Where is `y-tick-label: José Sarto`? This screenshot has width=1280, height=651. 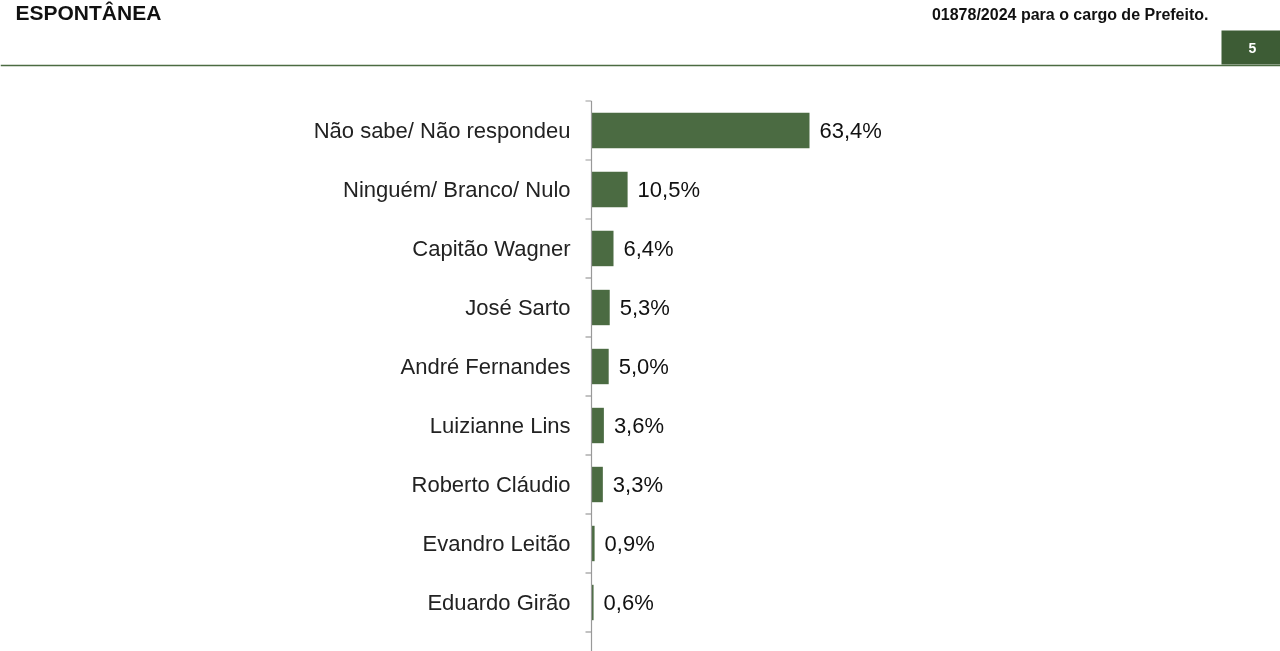 y-tick-label: José Sarto is located at coordinates (518, 307).